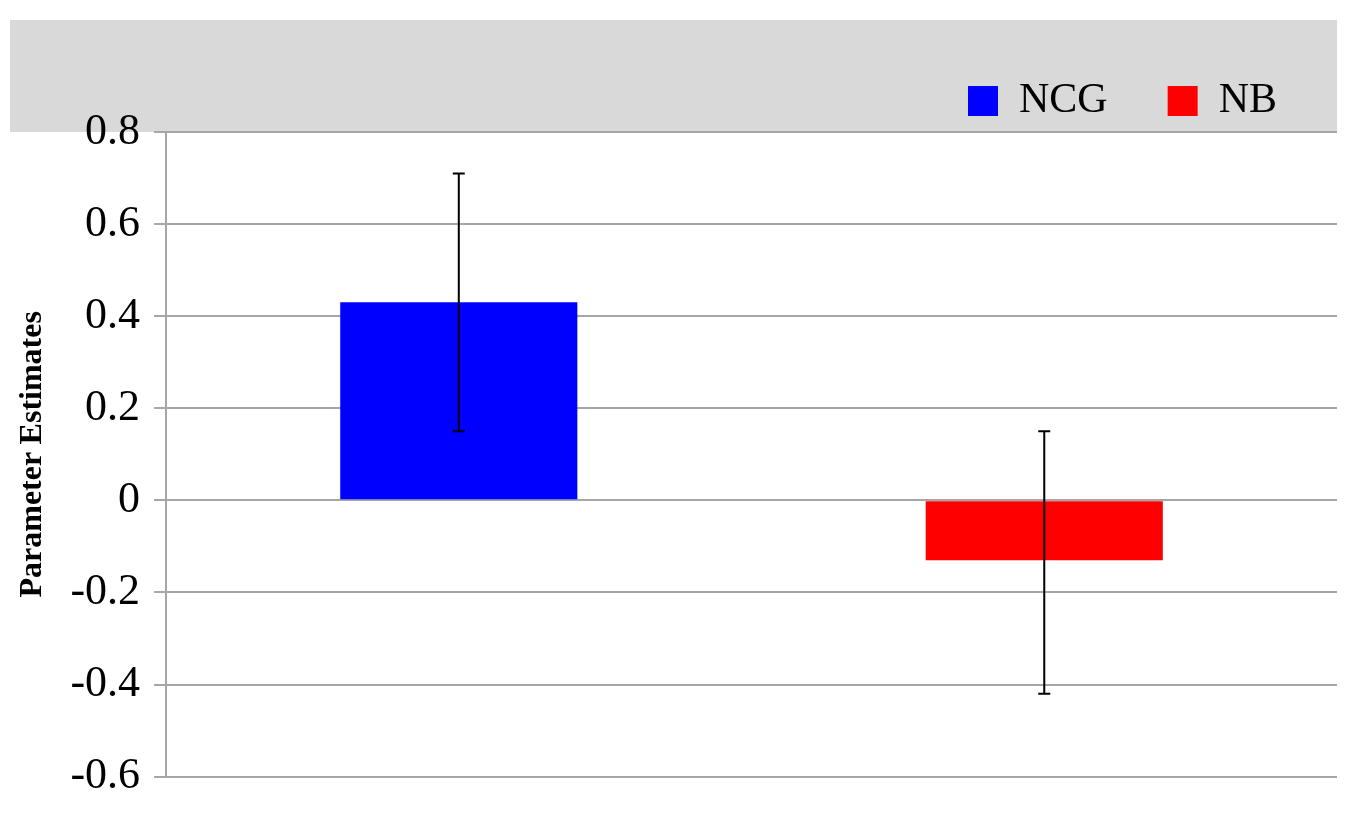  I want to click on y-tick-label: 0.2, so click(113, 405).